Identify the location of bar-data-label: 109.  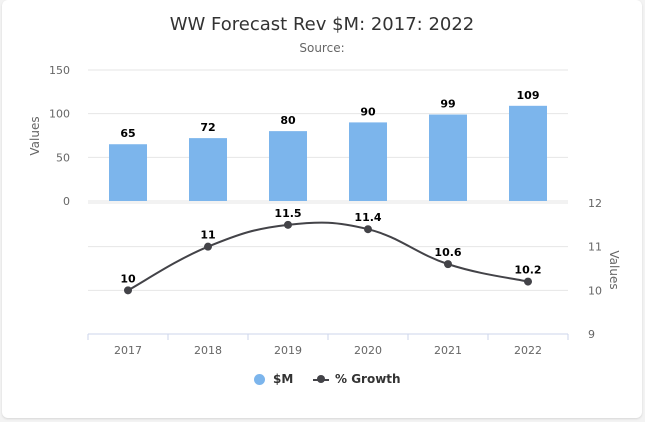
(528, 95).